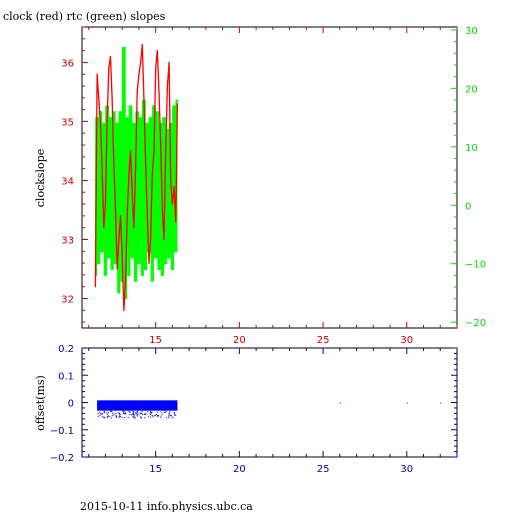 This screenshot has width=512, height=512. What do you see at coordinates (323, 469) in the screenshot?
I see `bottom-x-tick-label: 25` at bounding box center [323, 469].